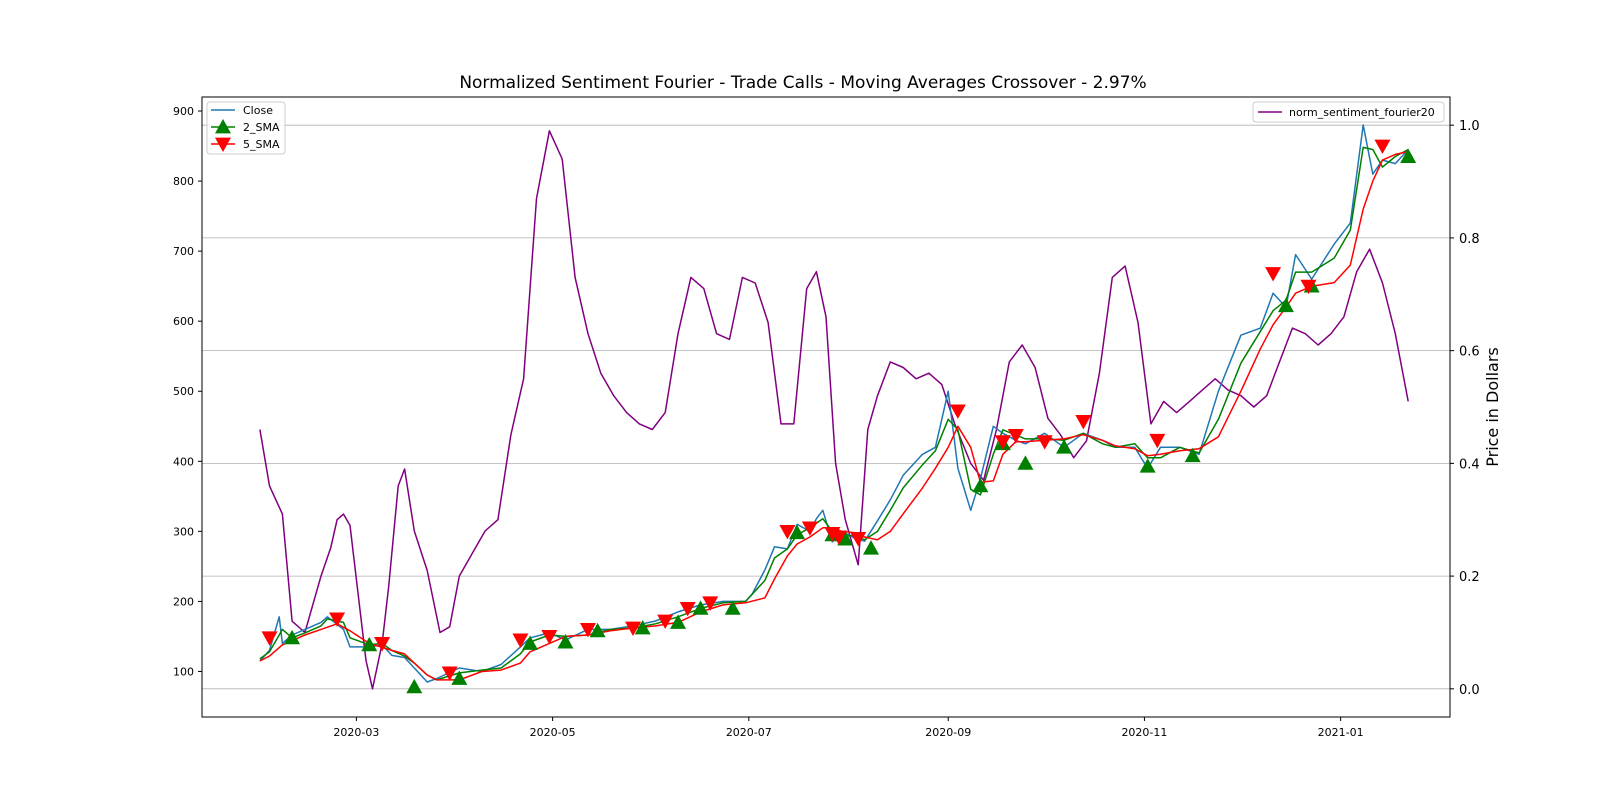 Image resolution: width=1600 pixels, height=800 pixels. What do you see at coordinates (749, 732) in the screenshot?
I see `x-tick-label: 2020-07` at bounding box center [749, 732].